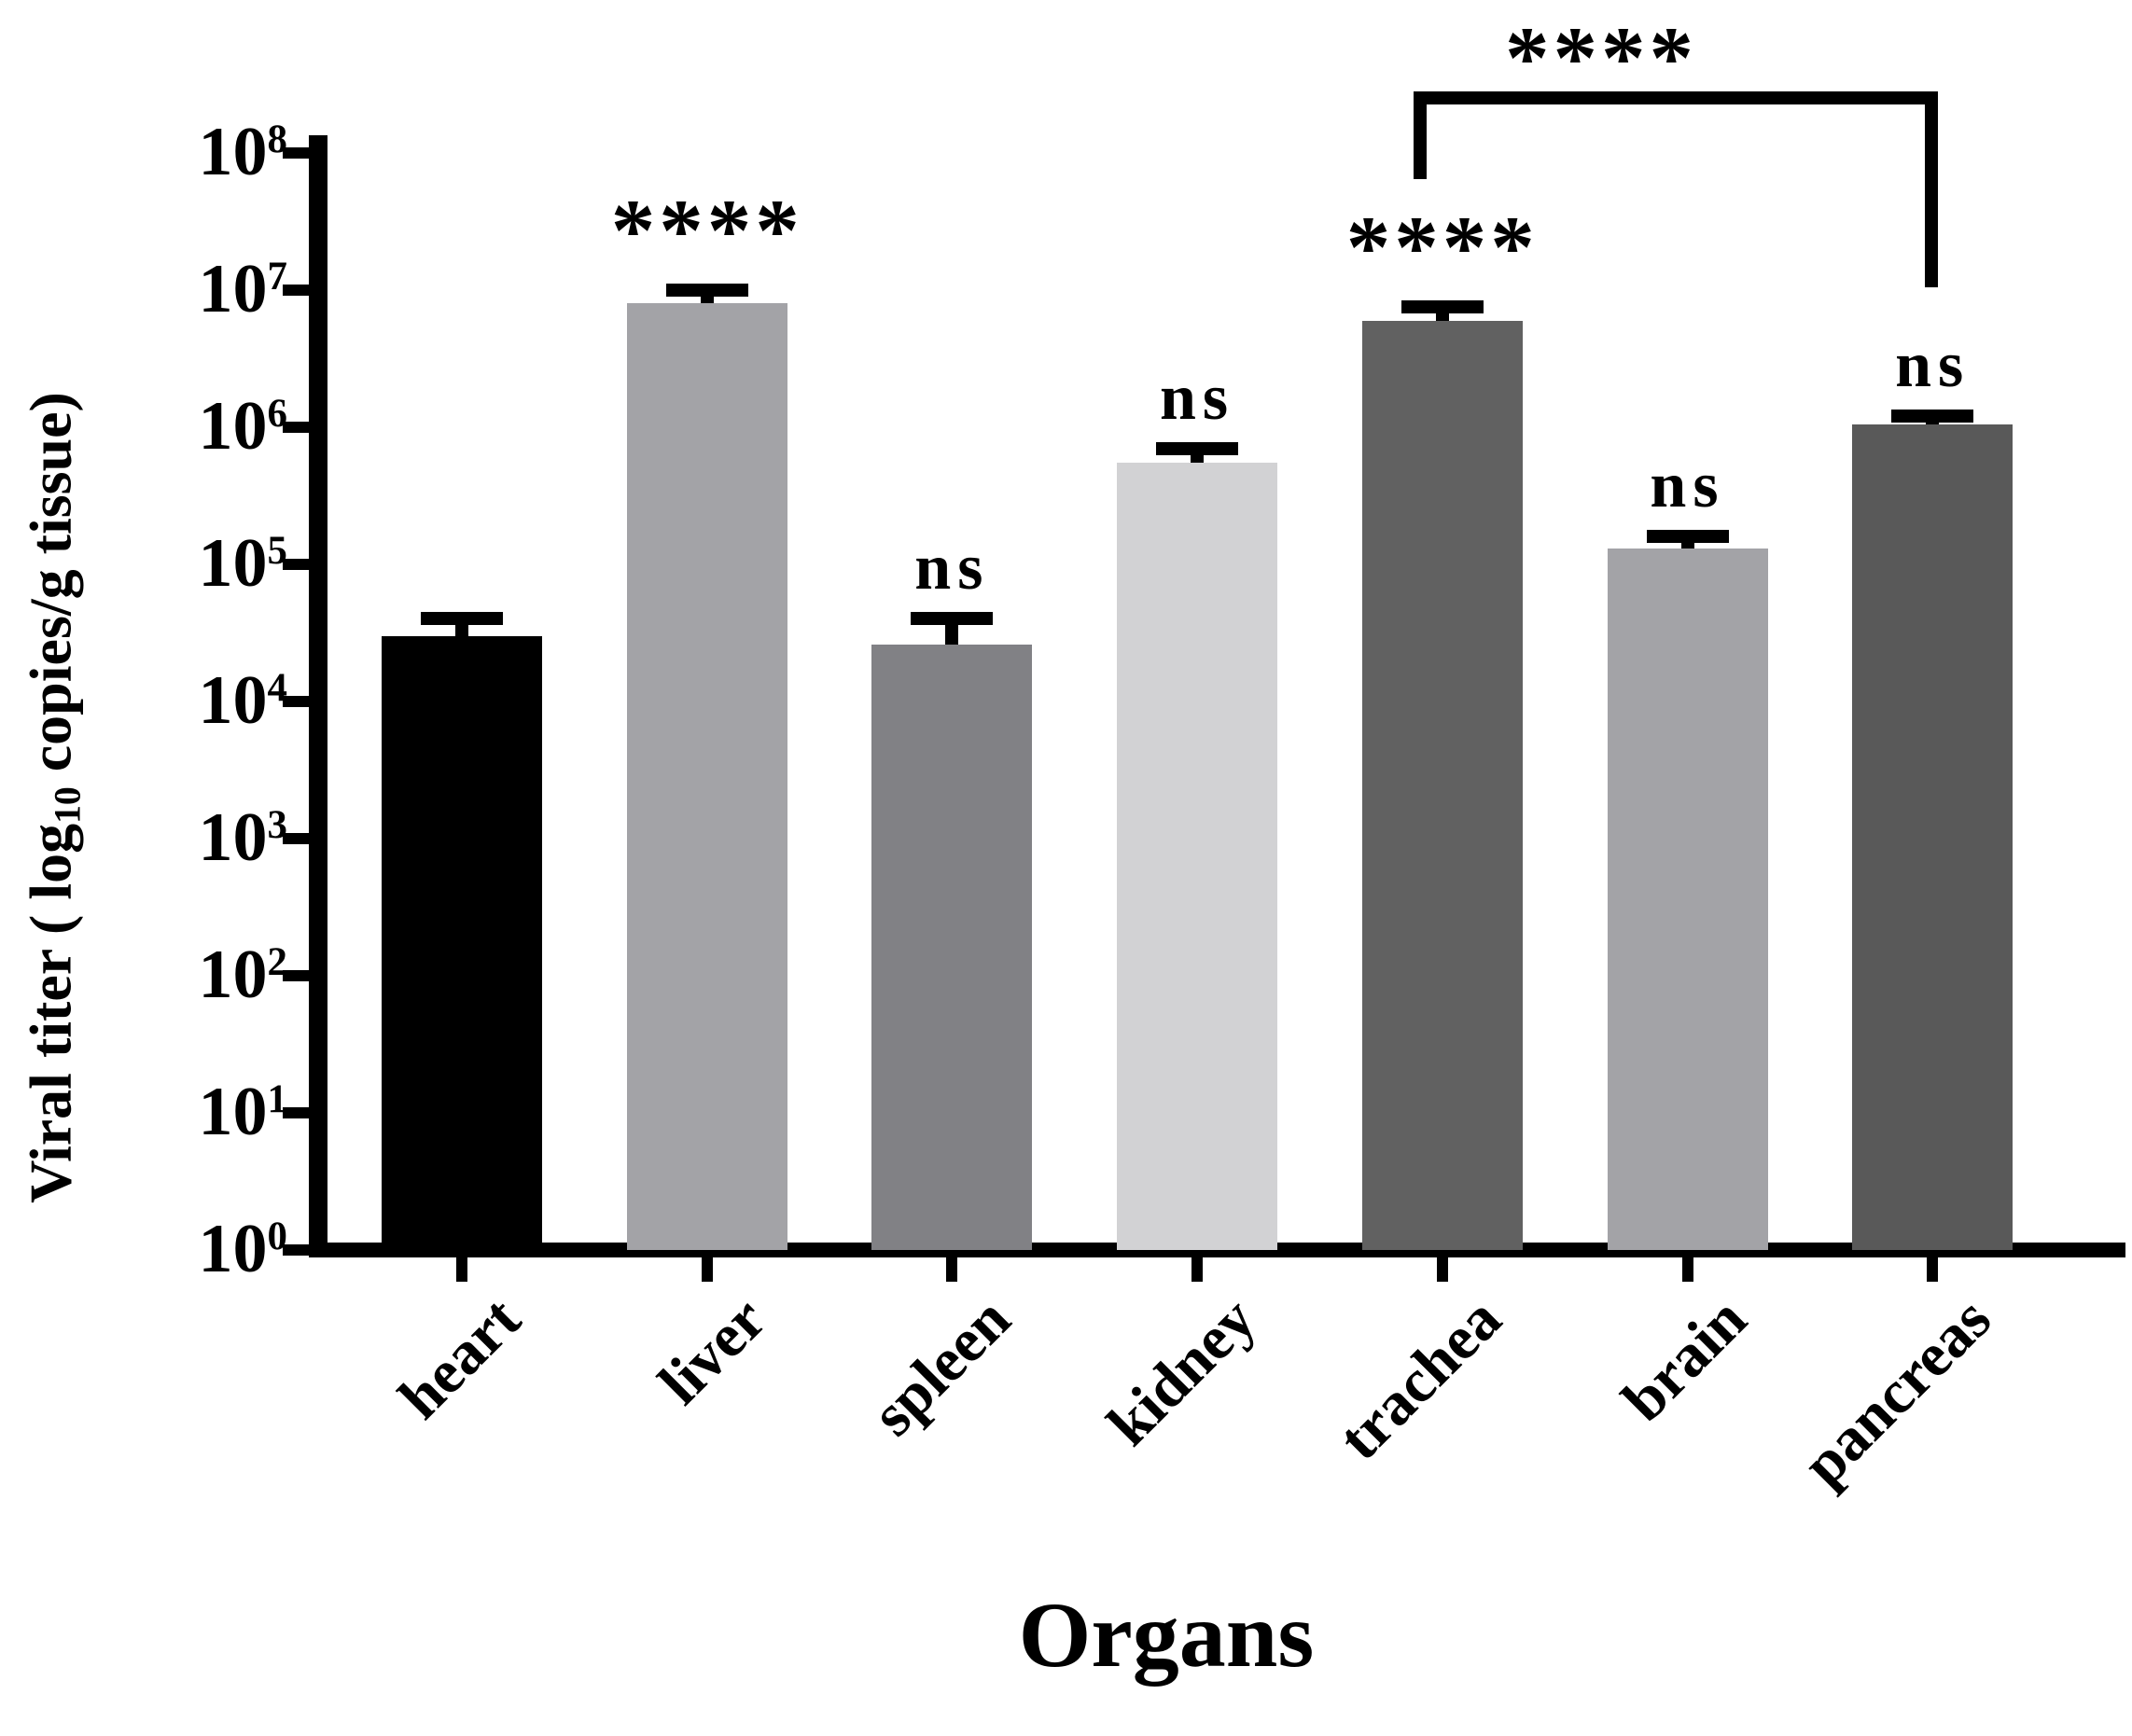  What do you see at coordinates (243, 700) in the screenshot?
I see `y-tick-label-10e4: 10⁴` at bounding box center [243, 700].